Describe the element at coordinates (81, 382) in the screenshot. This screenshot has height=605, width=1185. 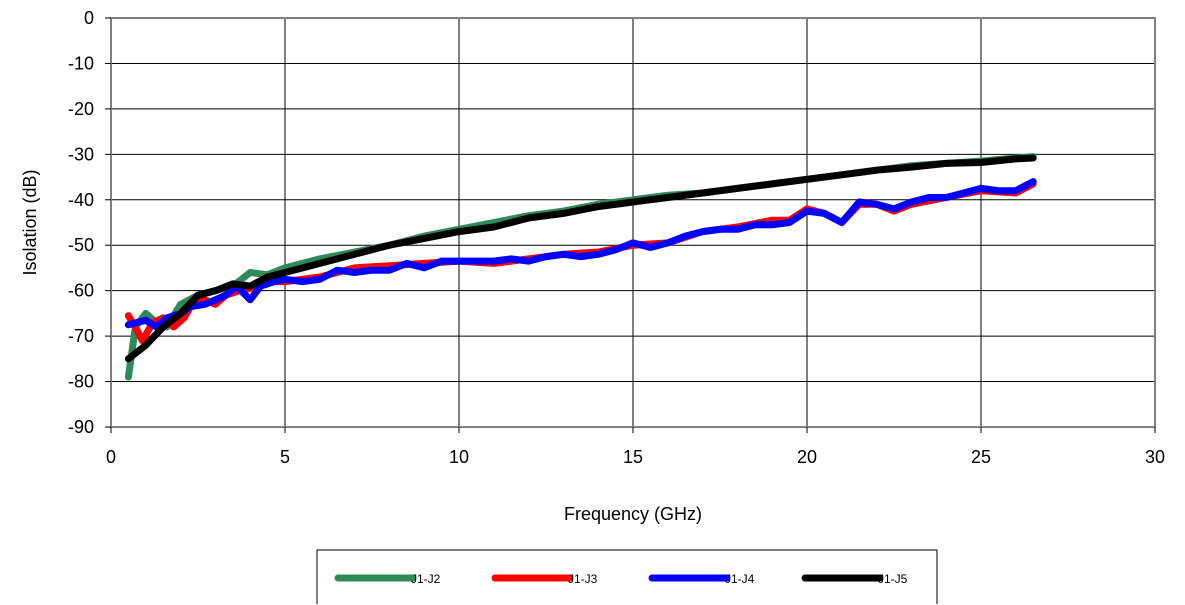
I see `y-tick-label: -80` at that location.